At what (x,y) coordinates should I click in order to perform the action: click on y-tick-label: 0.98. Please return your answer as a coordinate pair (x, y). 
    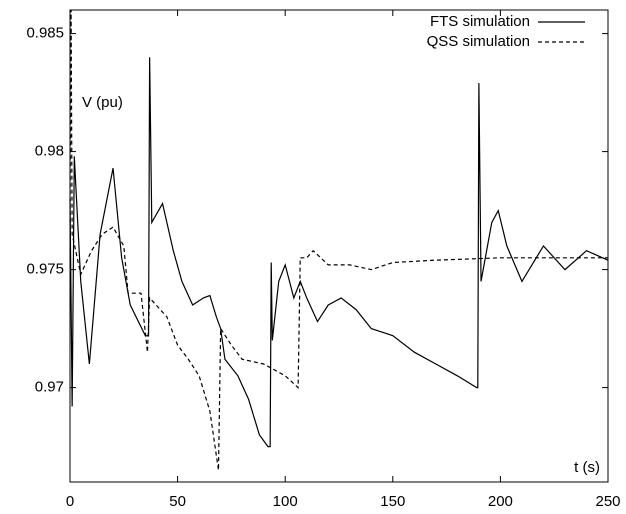
    Looking at the image, I should click on (49, 151).